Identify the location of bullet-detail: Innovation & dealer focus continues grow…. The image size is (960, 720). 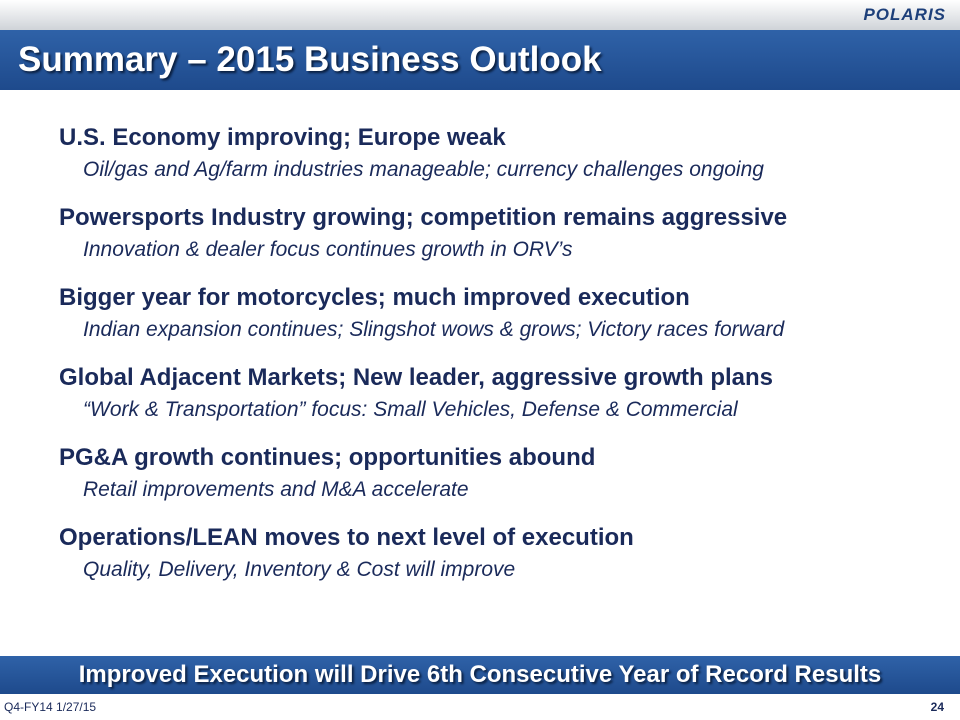
(328, 249).